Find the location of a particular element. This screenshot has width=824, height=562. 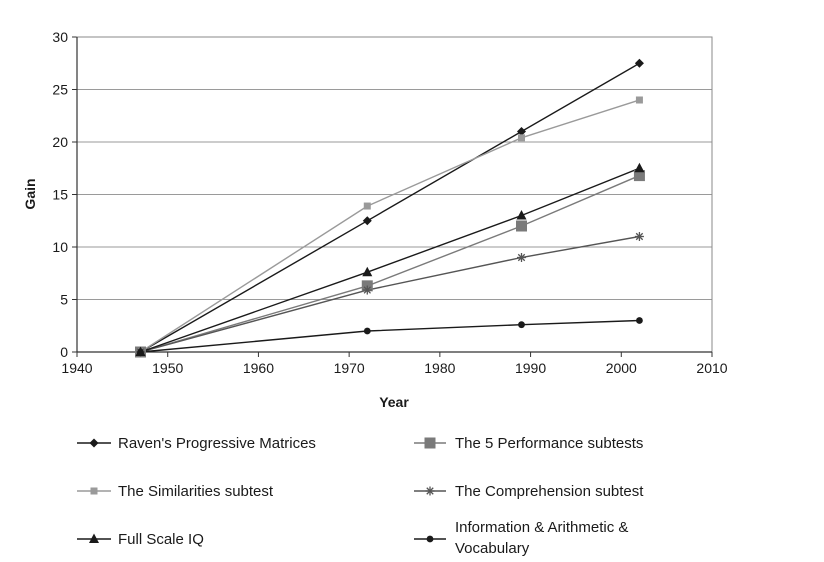

legend-item: The 5 Performance subtests is located at coordinates (528, 443).